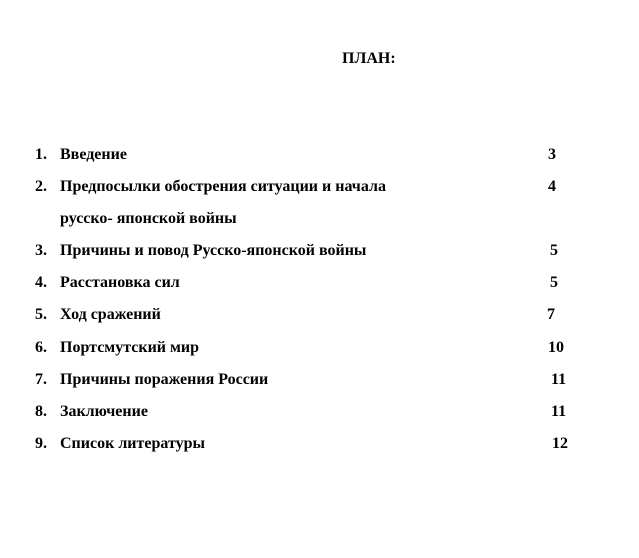  I want to click on item-page: 7, so click(551, 314).